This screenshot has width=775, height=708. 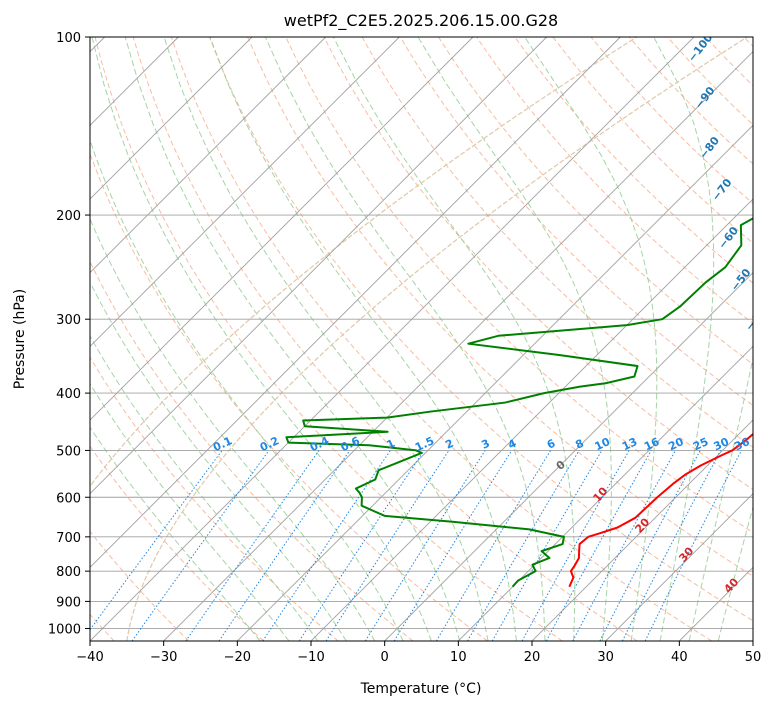 I want to click on mixing-ratio-label: 30, so click(x=722, y=444).